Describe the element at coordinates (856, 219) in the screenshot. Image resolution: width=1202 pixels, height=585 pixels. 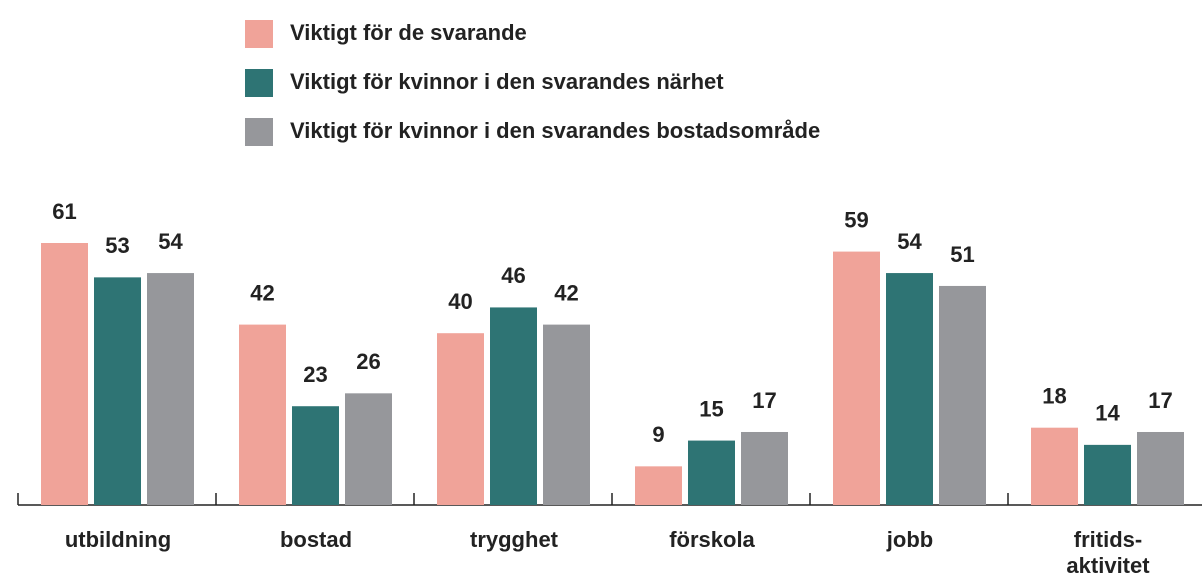
I see `value-label: 59` at that location.